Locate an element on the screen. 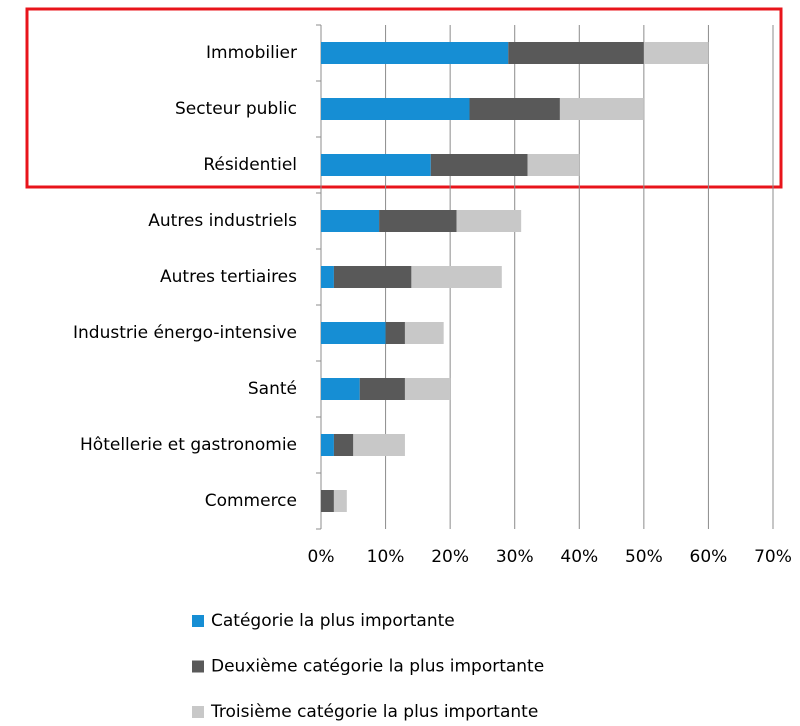  y-tick-label: Secteur public is located at coordinates (236, 109).